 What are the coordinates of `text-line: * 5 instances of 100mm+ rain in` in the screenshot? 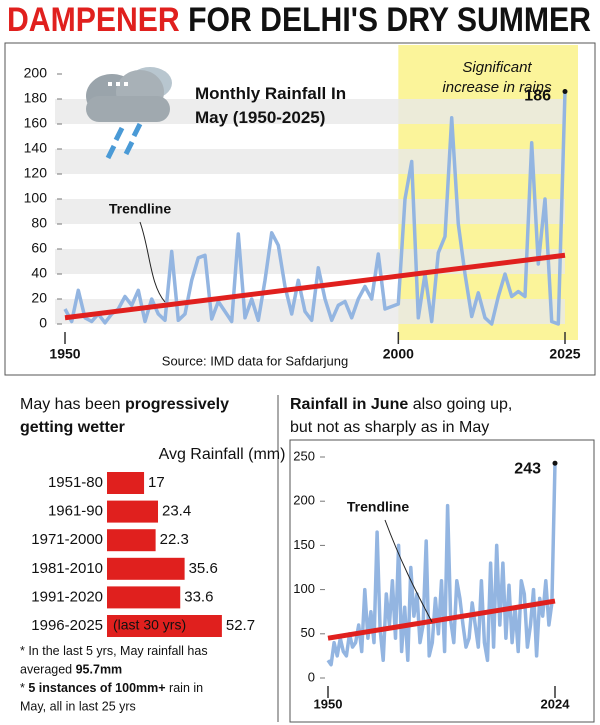 It's located at (111, 688).